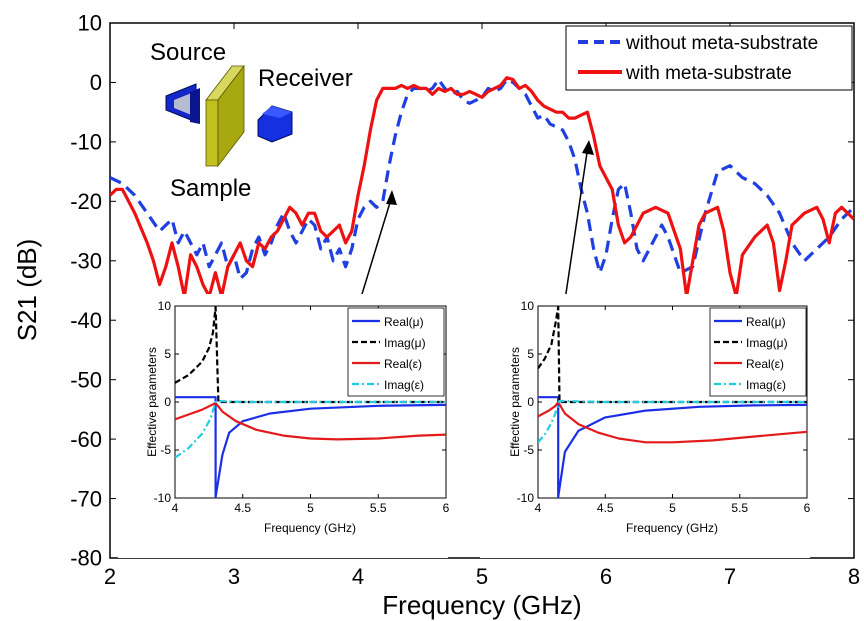 The height and width of the screenshot is (621, 864). What do you see at coordinates (210, 188) in the screenshot?
I see `sample-label: Sample` at bounding box center [210, 188].